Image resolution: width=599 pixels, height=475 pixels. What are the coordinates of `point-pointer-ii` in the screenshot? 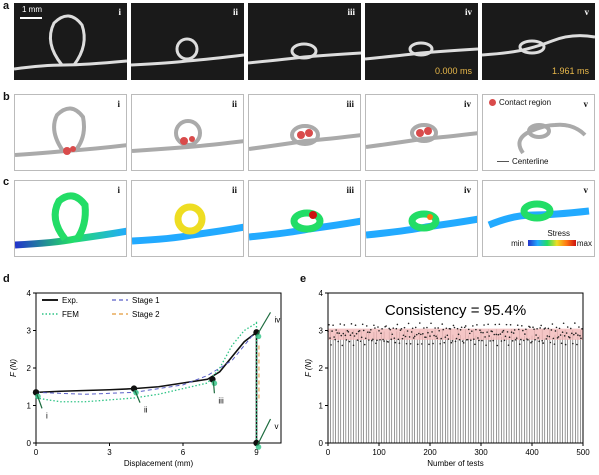 It's located at (137, 396).